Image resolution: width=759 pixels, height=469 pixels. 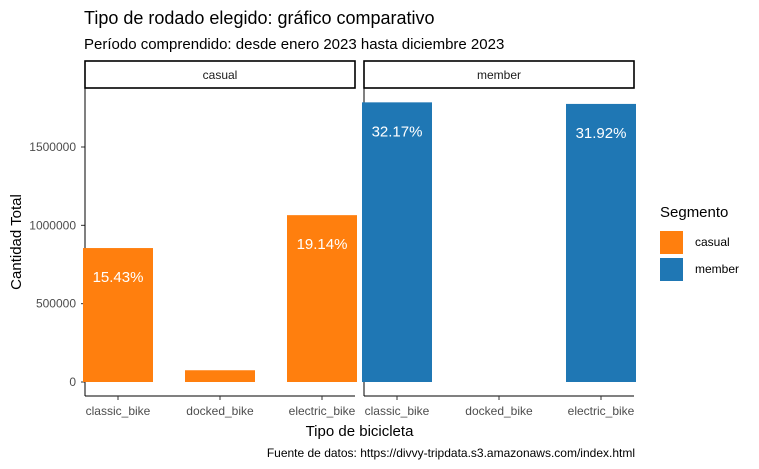 What do you see at coordinates (16, 242) in the screenshot?
I see `y-axis-title: Cantidad Total` at bounding box center [16, 242].